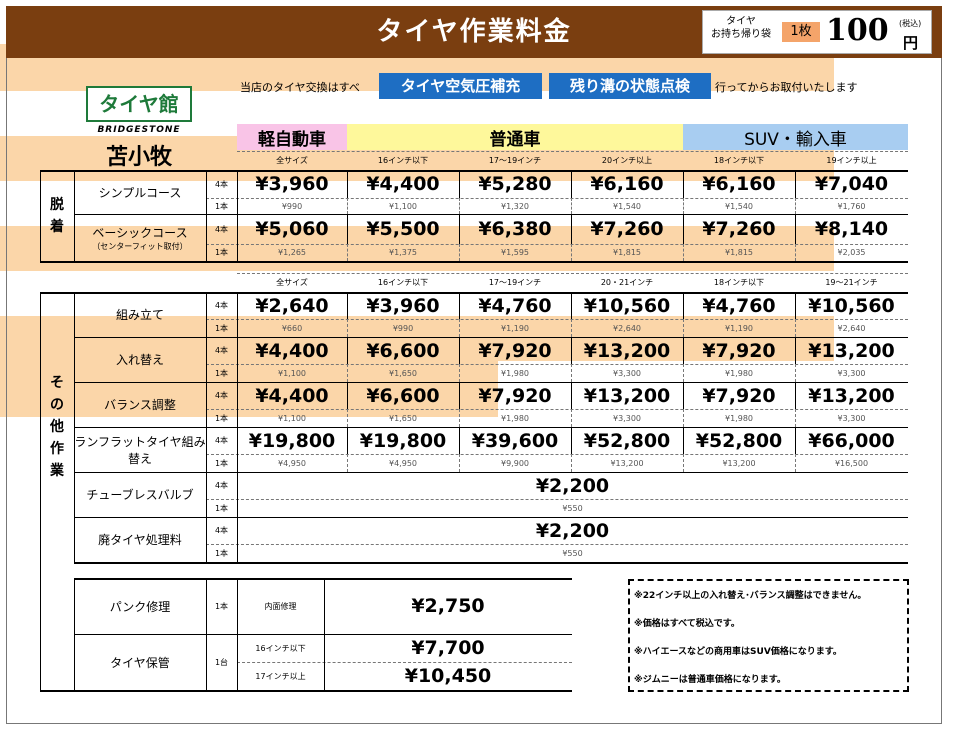  I want to click on puncture-count: 1本, so click(221, 606).